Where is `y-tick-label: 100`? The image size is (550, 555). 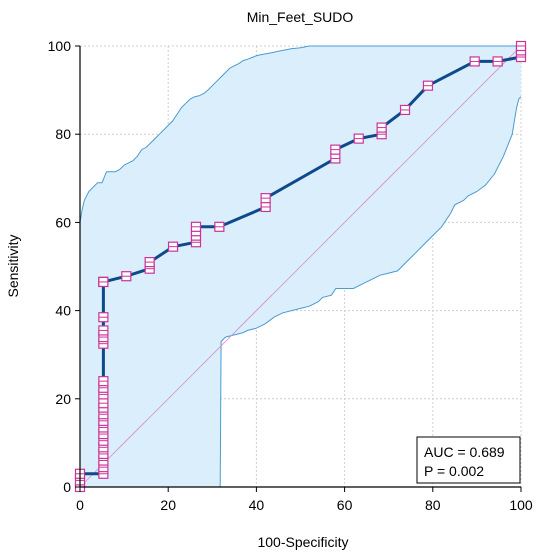 y-tick-label: 100 is located at coordinates (60, 46).